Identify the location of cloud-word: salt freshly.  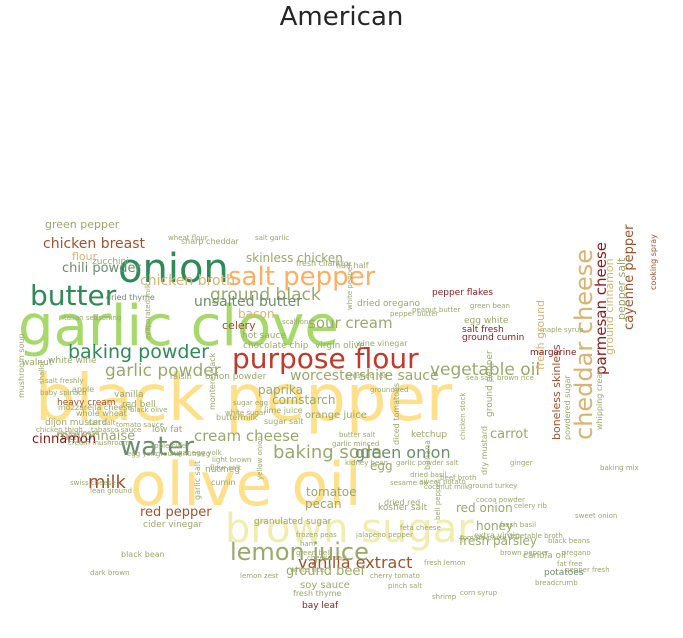
(64, 381).